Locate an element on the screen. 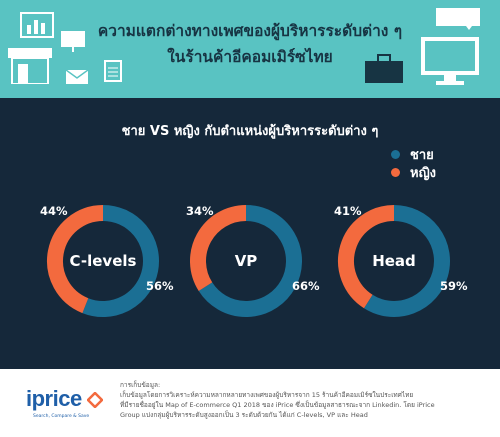 Image resolution: width=500 pixels, height=437 pixels. female-pct-head: 41% is located at coordinates (348, 211).